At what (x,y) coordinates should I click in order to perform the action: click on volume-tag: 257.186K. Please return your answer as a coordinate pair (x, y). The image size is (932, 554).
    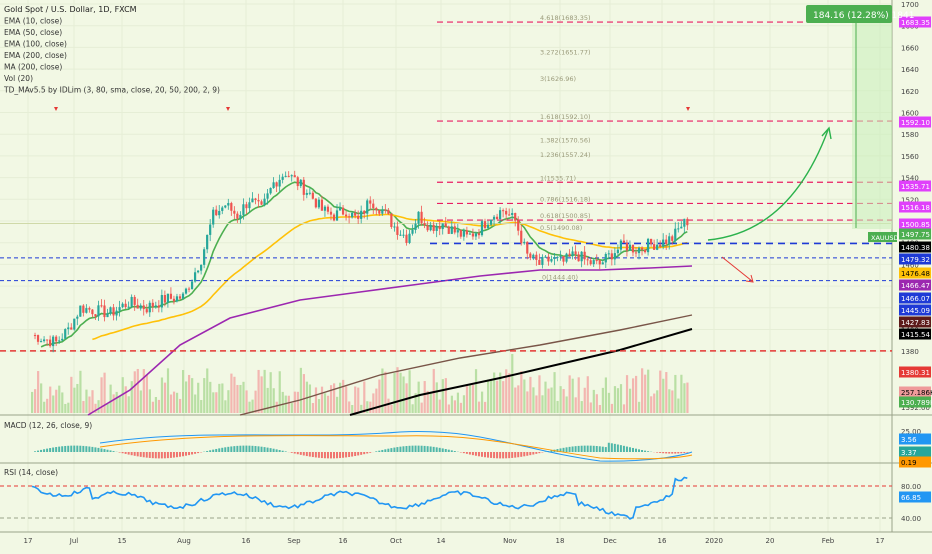
    Looking at the image, I should click on (916, 393).